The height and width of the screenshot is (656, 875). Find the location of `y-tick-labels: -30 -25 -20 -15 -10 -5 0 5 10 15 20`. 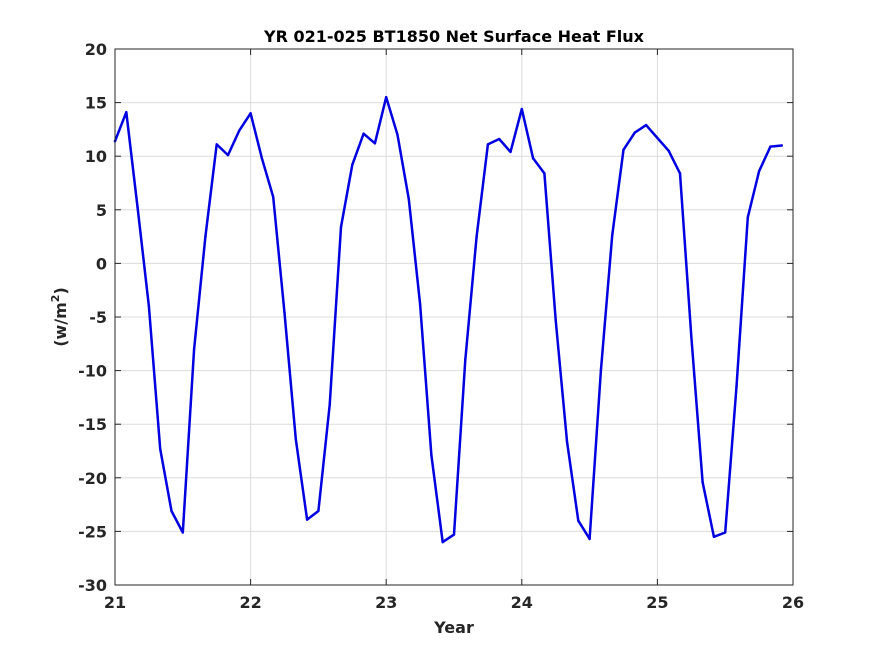

y-tick-labels: -30 -25 -20 -15 -10 -5 0 5 10 15 20 is located at coordinates (92, 317).